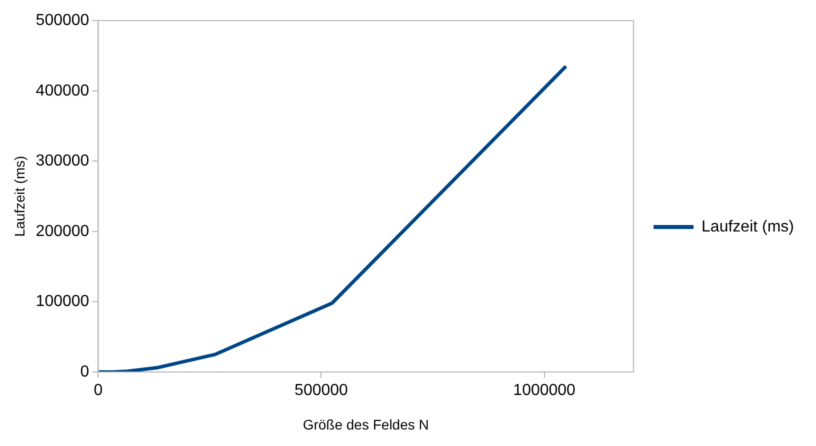 This screenshot has height=446, width=816. What do you see at coordinates (544, 391) in the screenshot?
I see `x-tick-label: 1000000` at bounding box center [544, 391].